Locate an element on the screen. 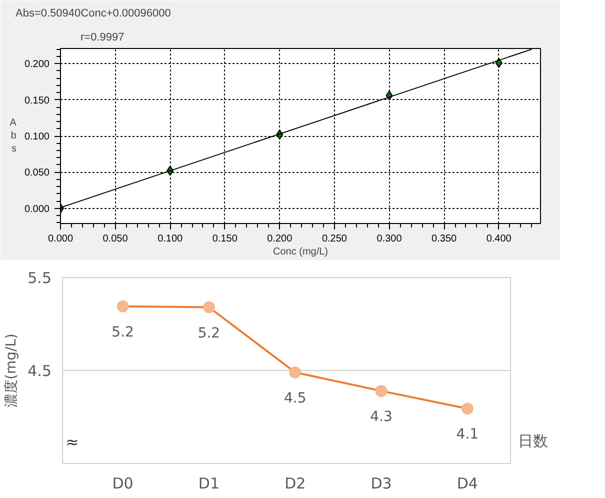  chart-subtitle: r=0.9997 is located at coordinates (102, 38).